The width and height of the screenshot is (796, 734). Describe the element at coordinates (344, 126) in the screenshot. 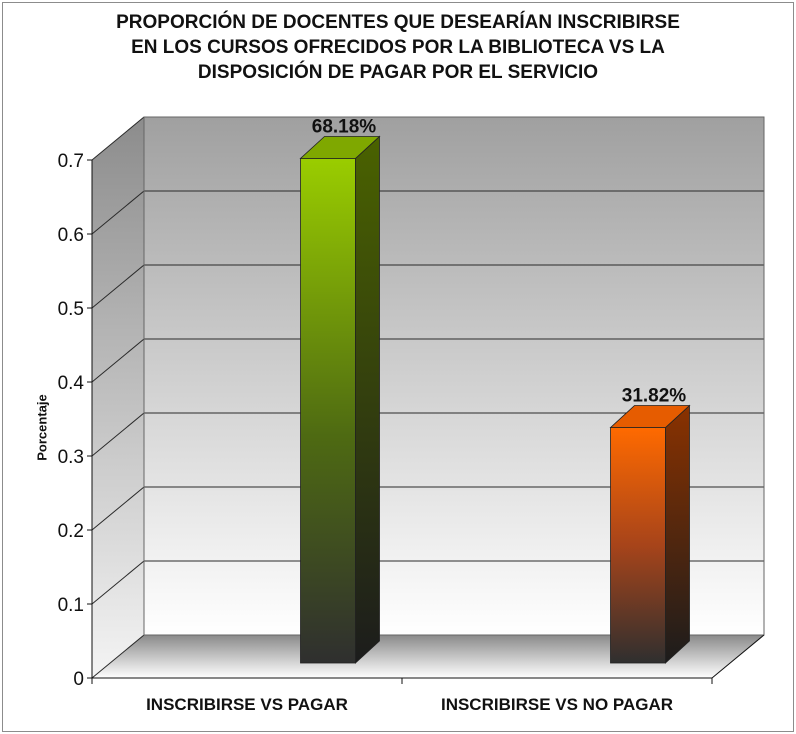

I see `data-label-1: 68.18%` at that location.